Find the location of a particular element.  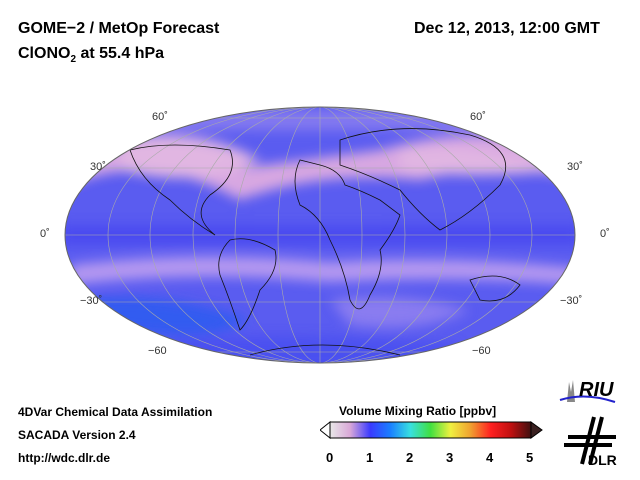

colorbar-min-arrow is located at coordinates (325, 430).